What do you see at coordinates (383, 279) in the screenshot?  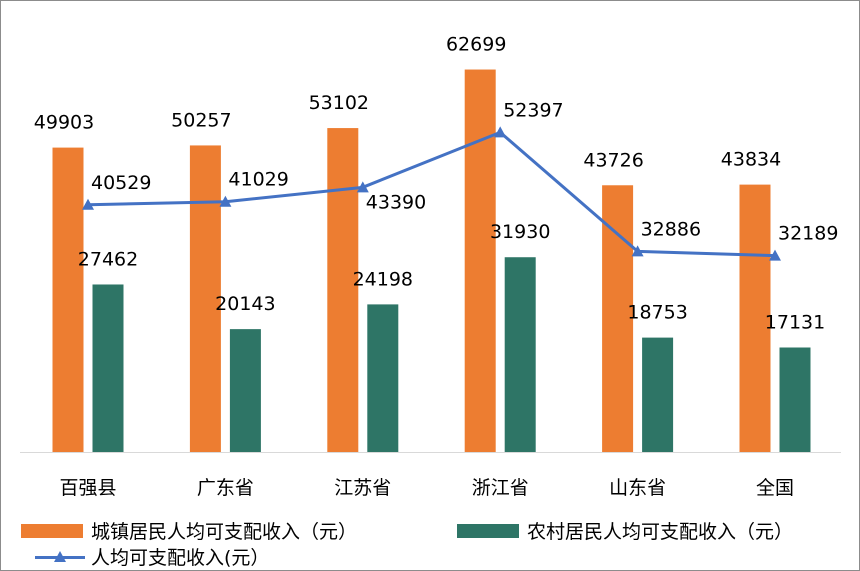 I see `data-label-rural: 24198` at bounding box center [383, 279].